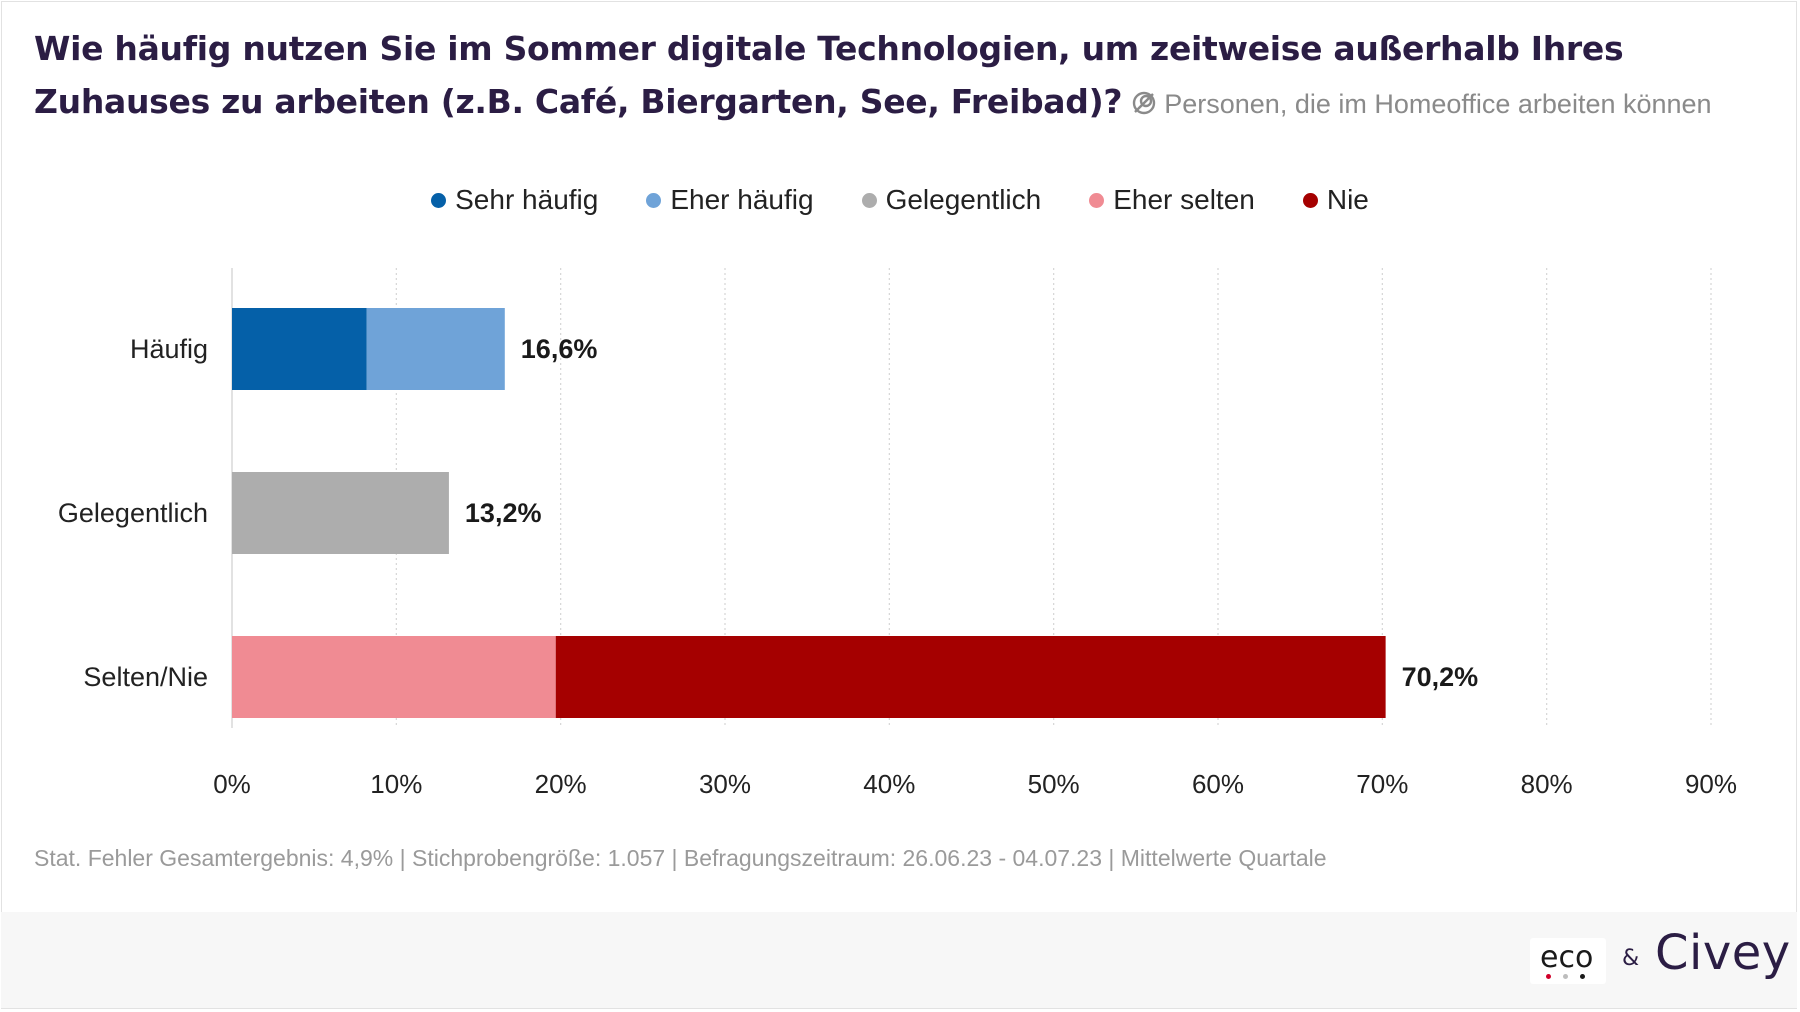 The height and width of the screenshot is (1012, 1800). Describe the element at coordinates (1567, 957) in the screenshot. I see `eco-logo-text: eco` at that location.